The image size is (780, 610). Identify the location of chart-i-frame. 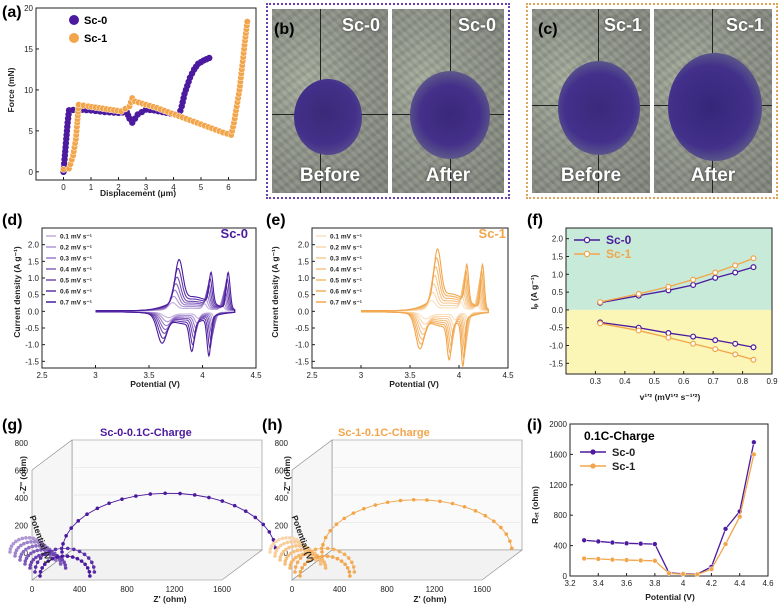
(669, 500).